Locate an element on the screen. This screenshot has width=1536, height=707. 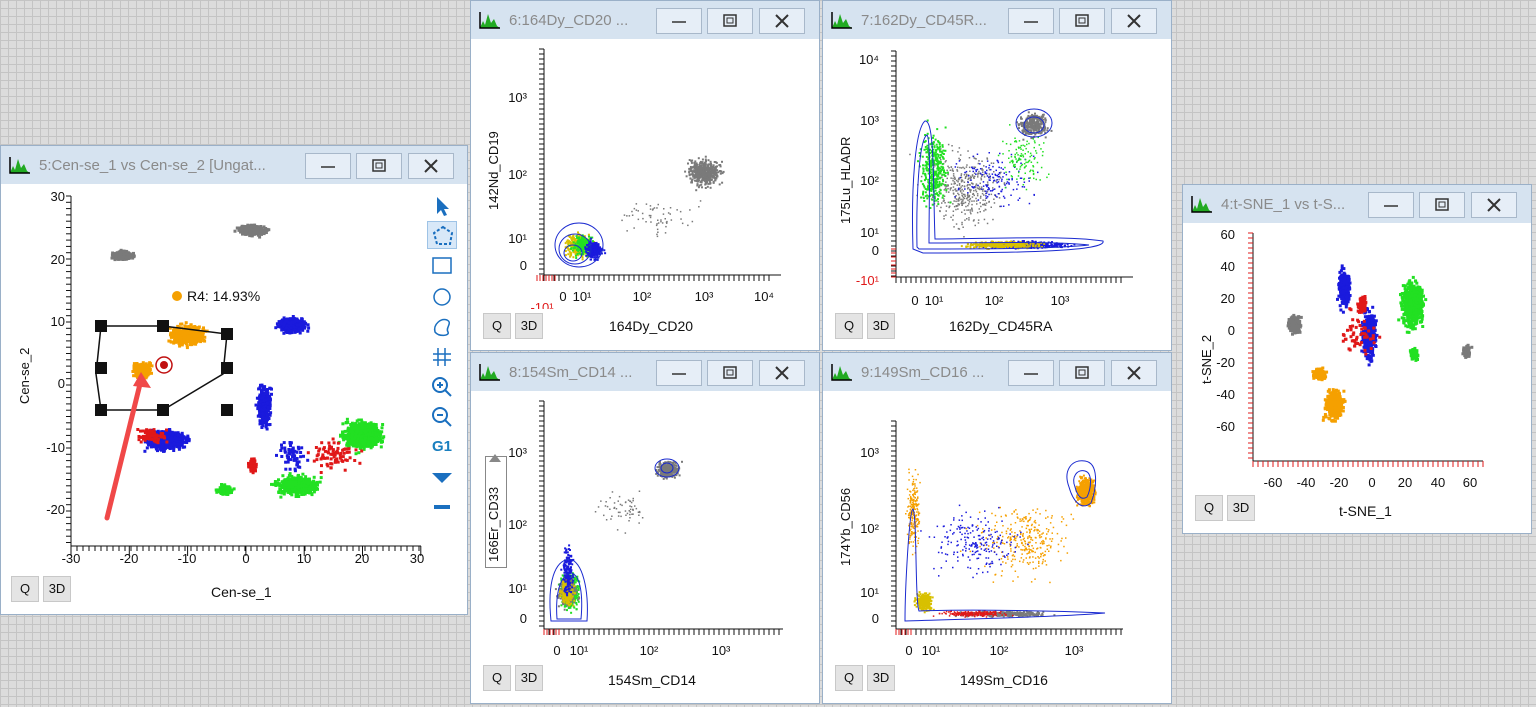
x-tick-label: 0 is located at coordinates (556, 650).